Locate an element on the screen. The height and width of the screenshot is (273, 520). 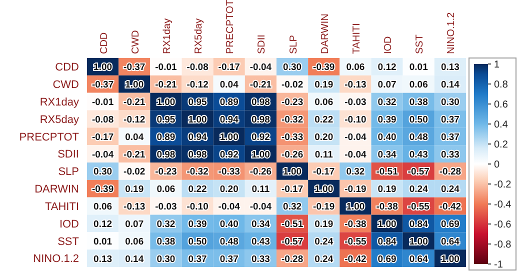
data-label: -0.33 is located at coordinates (292, 137).